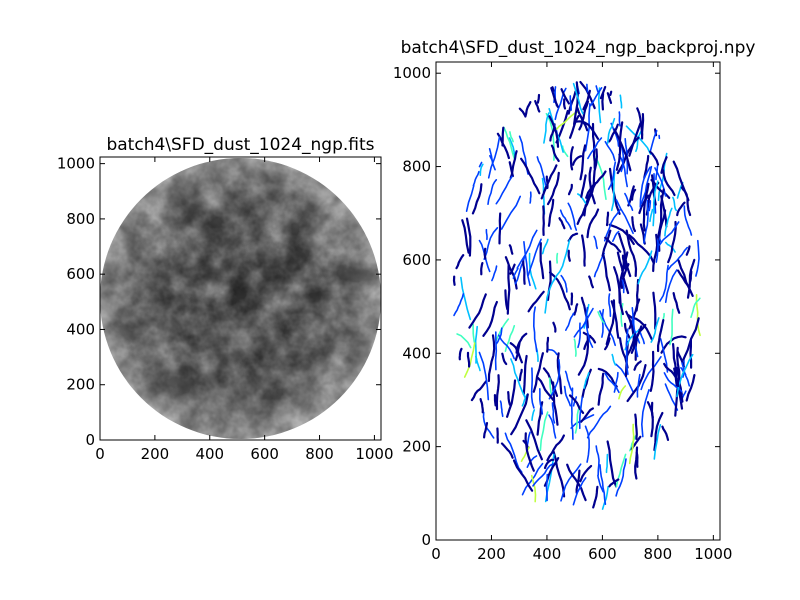 The image size is (800, 600). What do you see at coordinates (76, 164) in the screenshot?
I see `left-y-tick-label: 1000` at bounding box center [76, 164].